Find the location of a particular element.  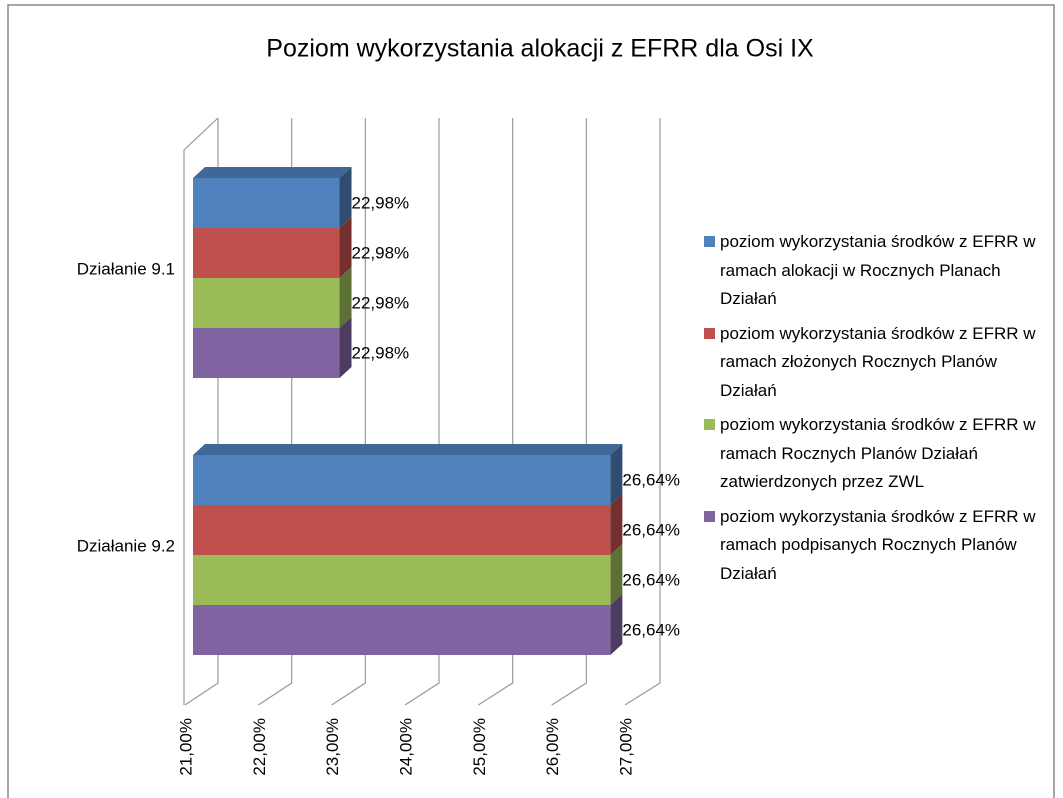

left-wall is located at coordinates (201, 411).